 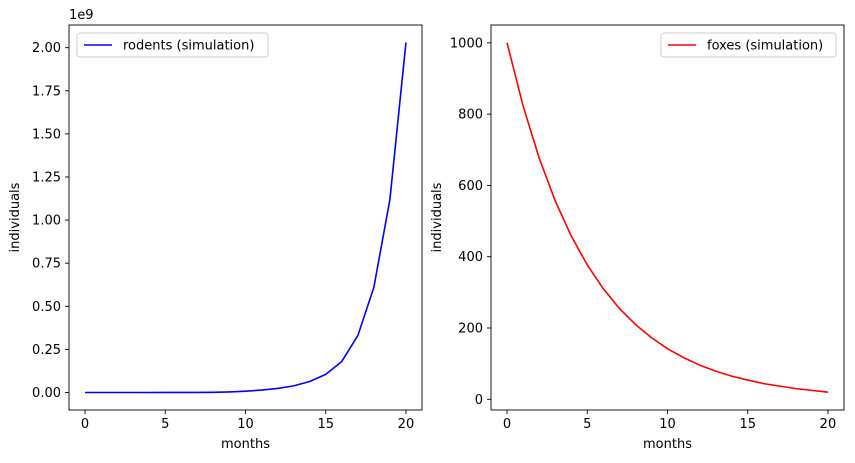 I want to click on left-y-tick-label-6: 1.50, so click(x=46, y=134).